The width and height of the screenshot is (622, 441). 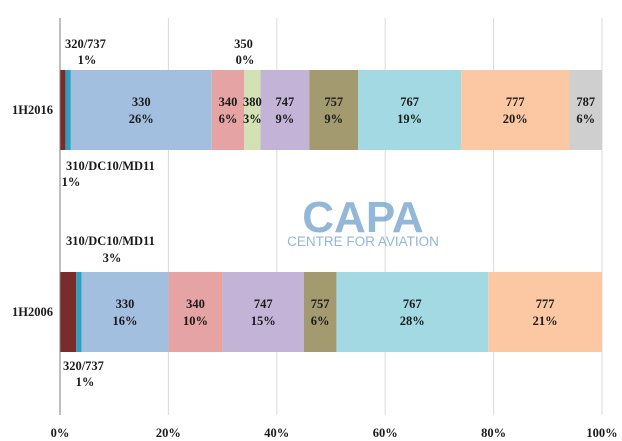 I want to click on callout-310-2016: 310/DC10/MD11 1%, so click(x=110, y=174).